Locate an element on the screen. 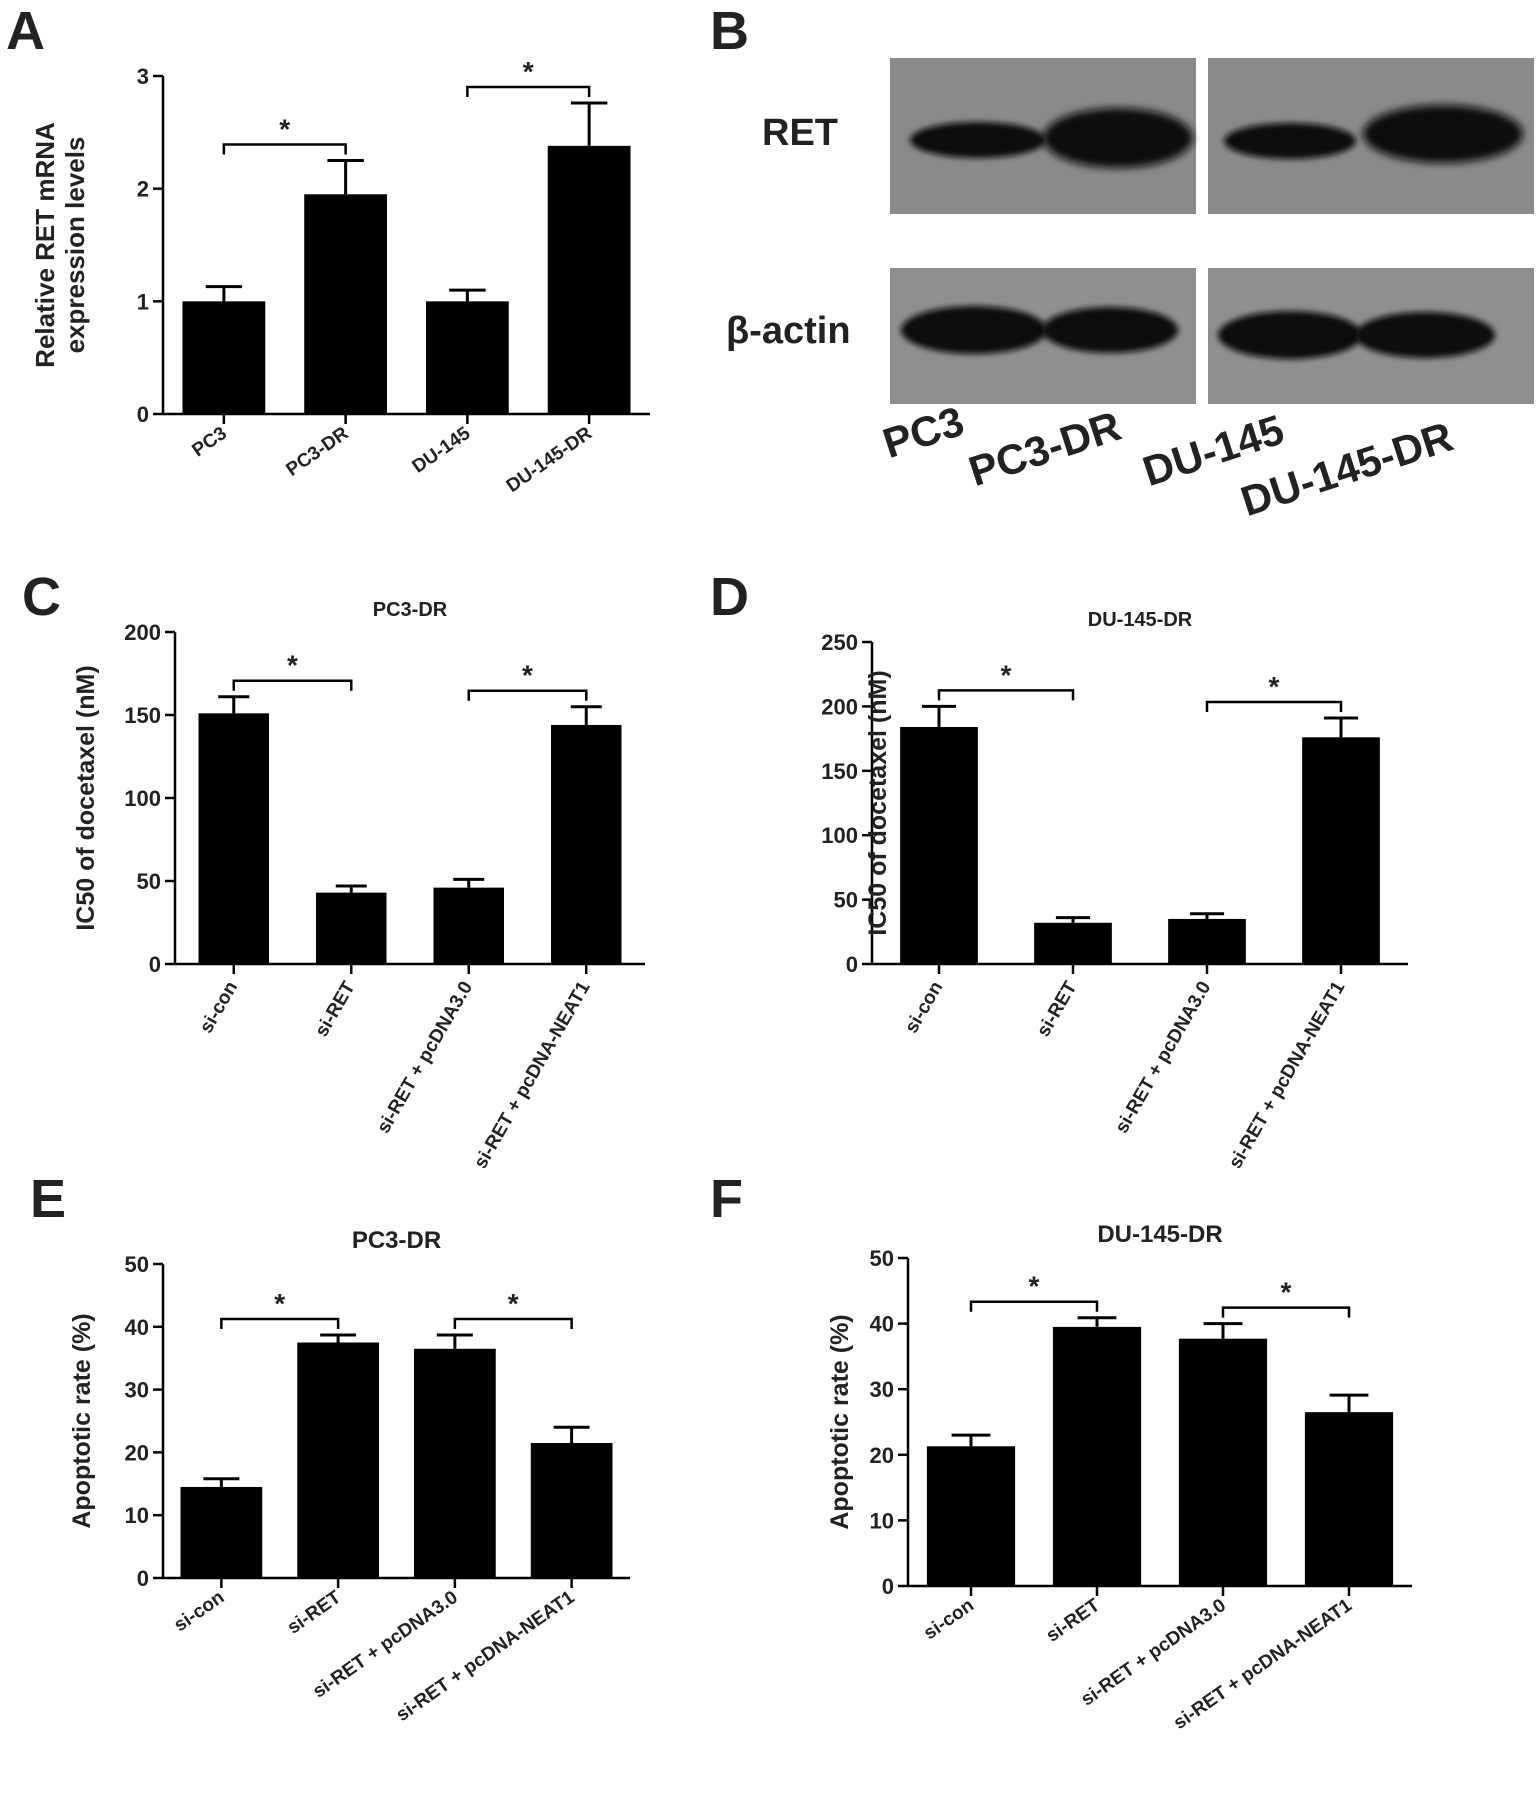 This screenshot has height=1818, width=1536. y-axis-label-a-line-2: expression levels is located at coordinates (75, 245).